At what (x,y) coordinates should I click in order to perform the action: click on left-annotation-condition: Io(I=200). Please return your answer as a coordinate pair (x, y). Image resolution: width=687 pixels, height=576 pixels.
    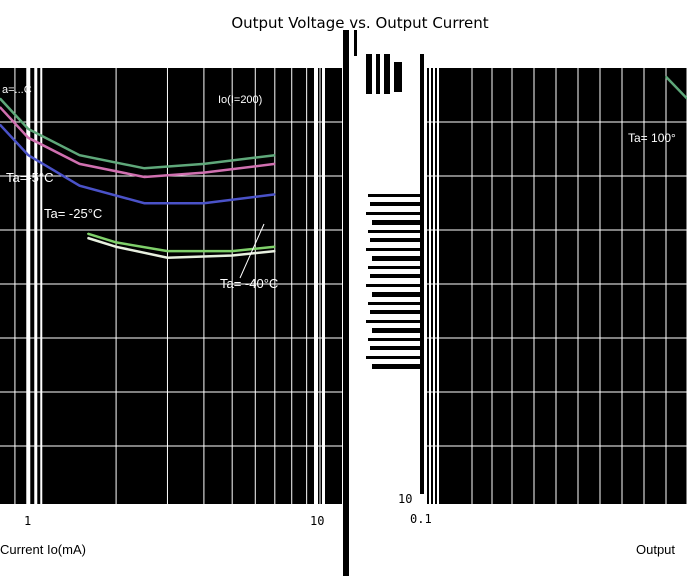
    Looking at the image, I should click on (240, 100).